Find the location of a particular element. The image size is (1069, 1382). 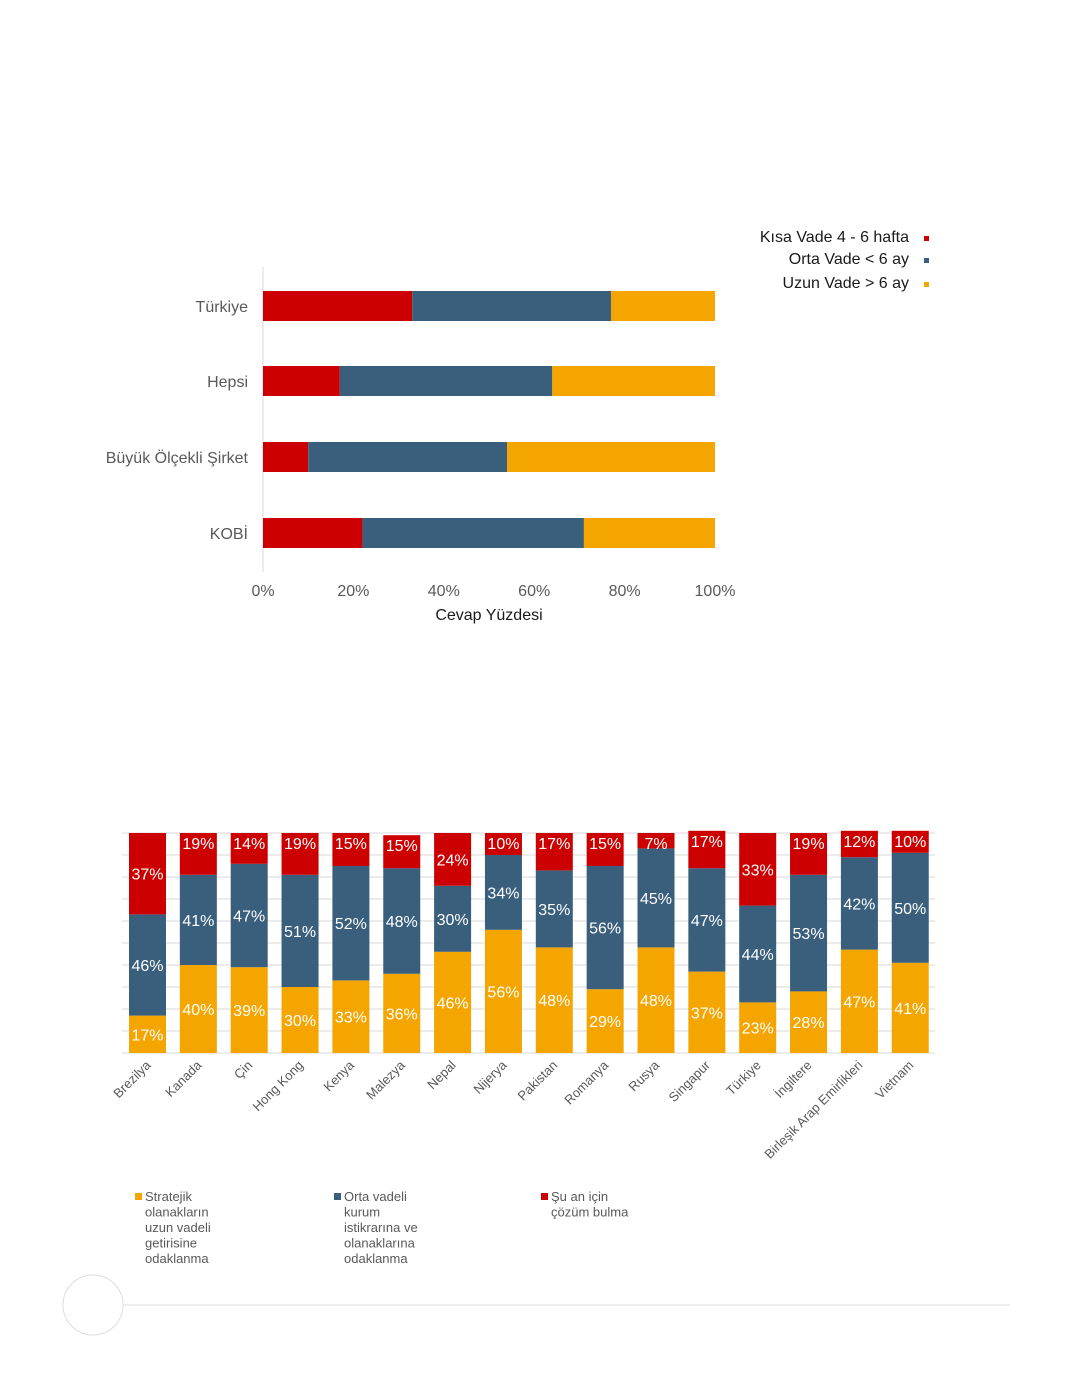

data-label-hong-kong-long: 30% is located at coordinates (300, 1021).